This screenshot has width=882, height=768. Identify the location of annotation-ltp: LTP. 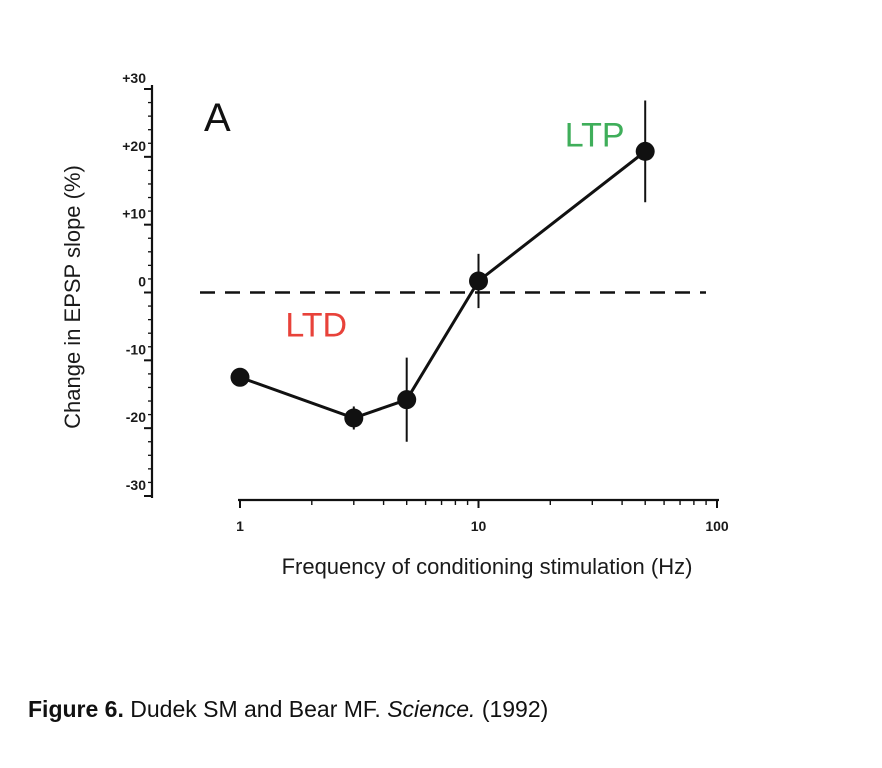
(595, 136).